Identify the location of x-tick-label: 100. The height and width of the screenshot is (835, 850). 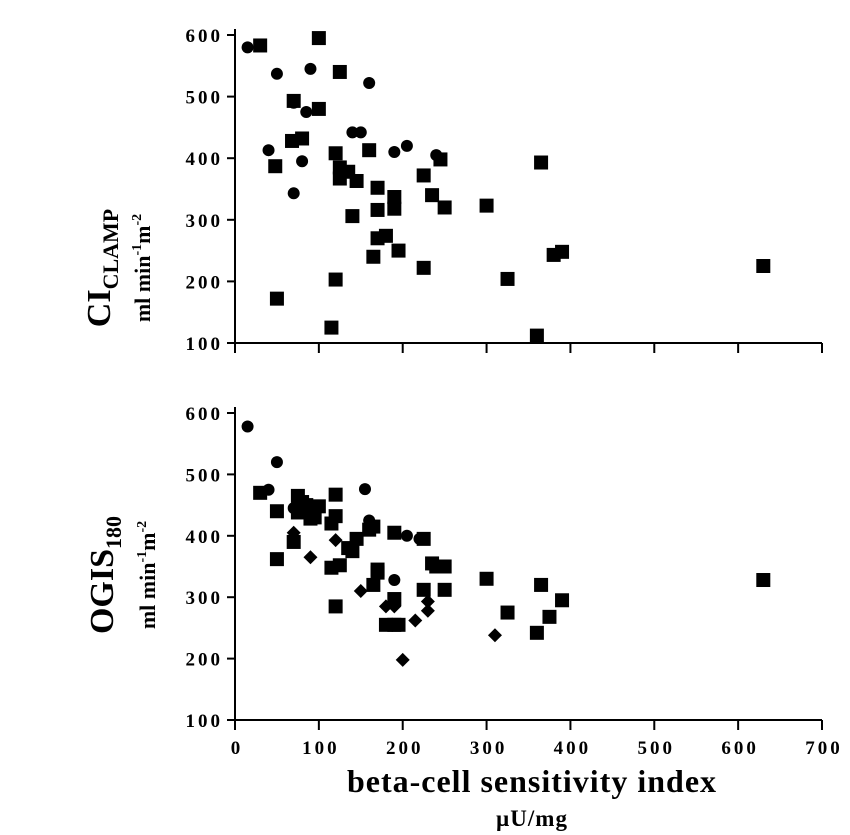
(321, 748).